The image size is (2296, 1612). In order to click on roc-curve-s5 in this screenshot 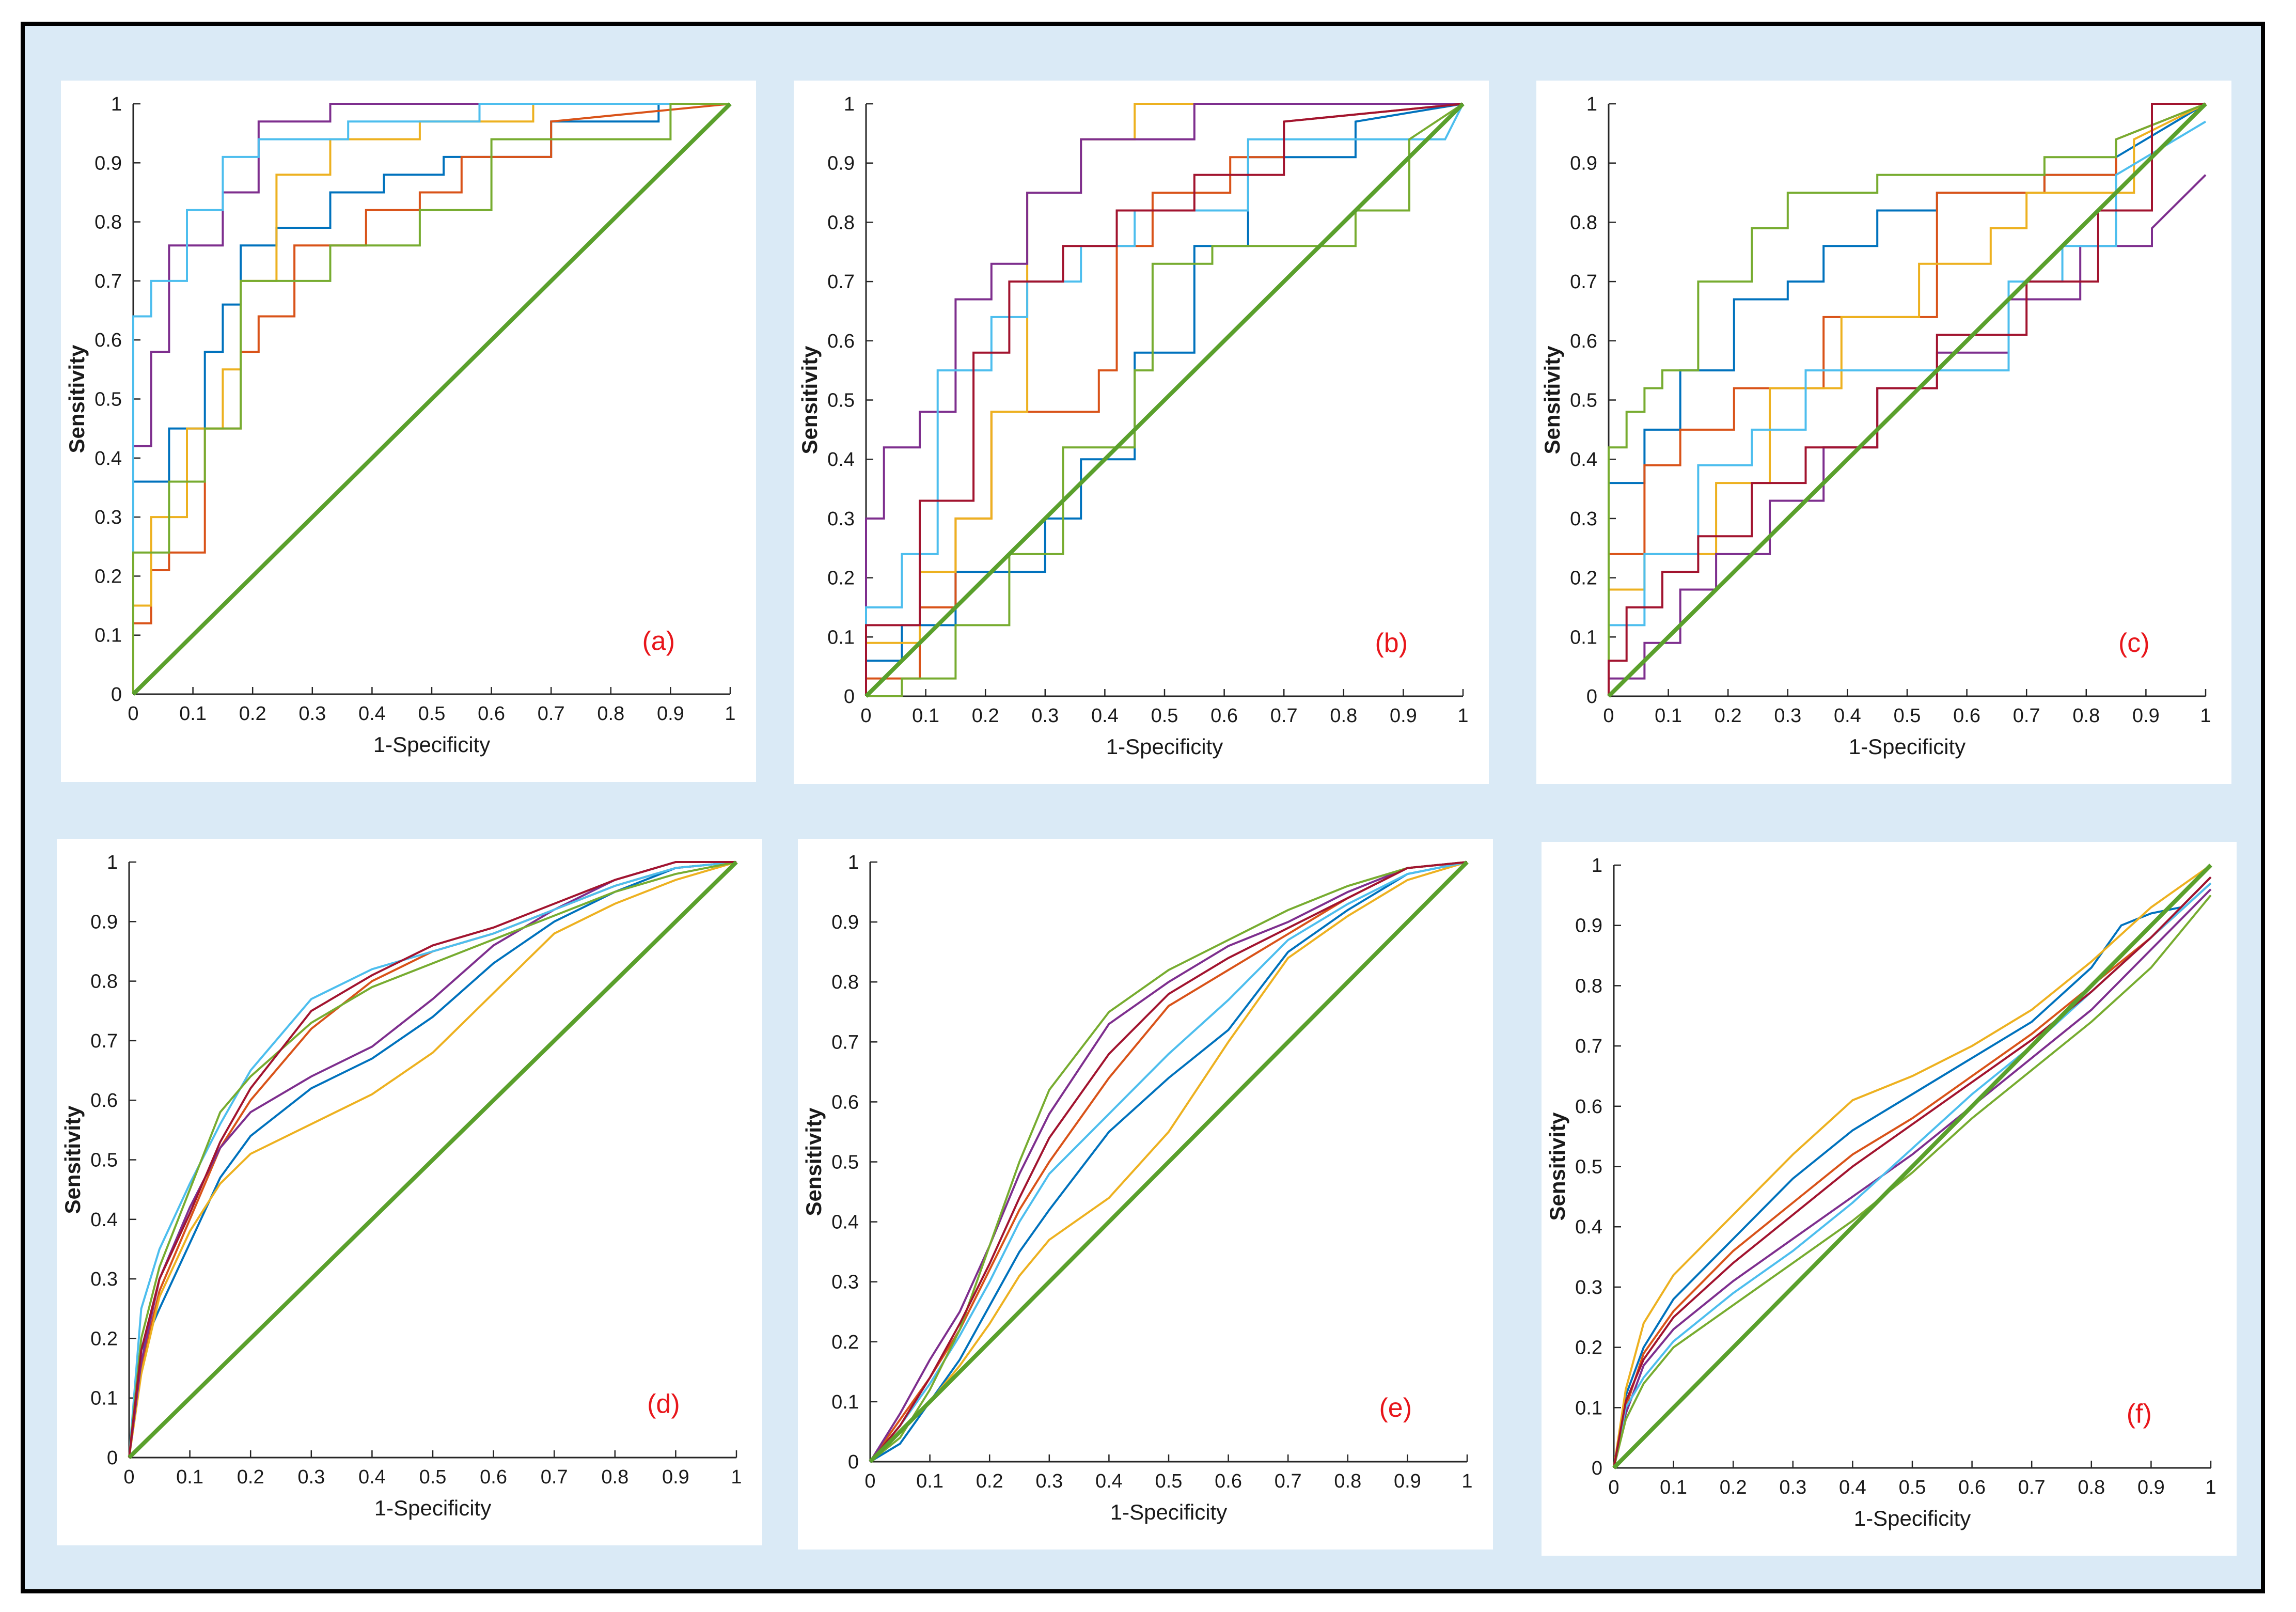, I will do `click(1907, 408)`.